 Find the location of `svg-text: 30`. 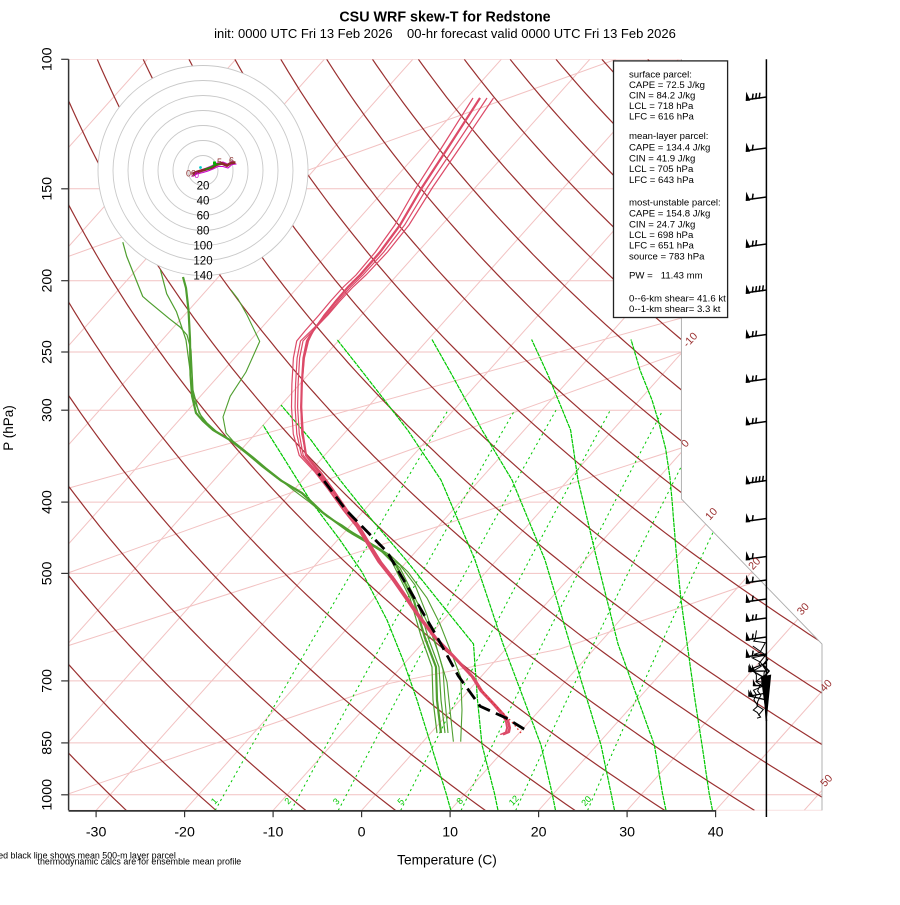

svg-text: 30 is located at coordinates (627, 833).